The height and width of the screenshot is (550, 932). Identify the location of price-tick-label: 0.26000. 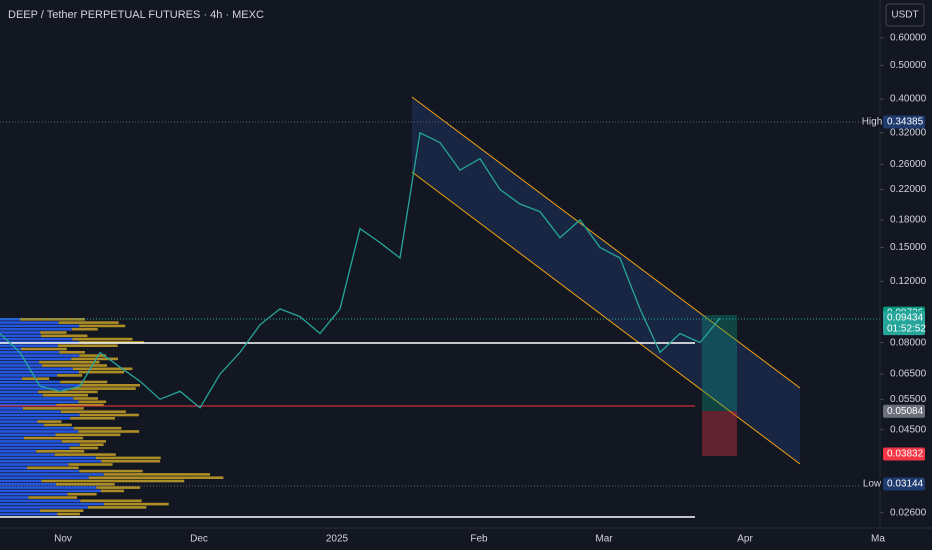
(908, 164).